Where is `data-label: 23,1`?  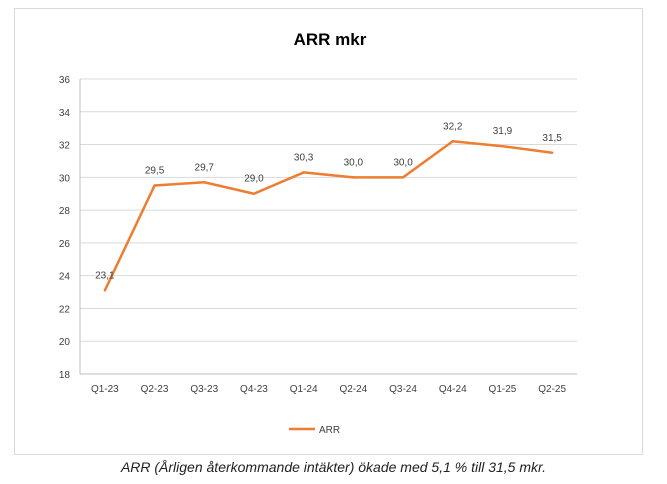 data-label: 23,1 is located at coordinates (105, 275).